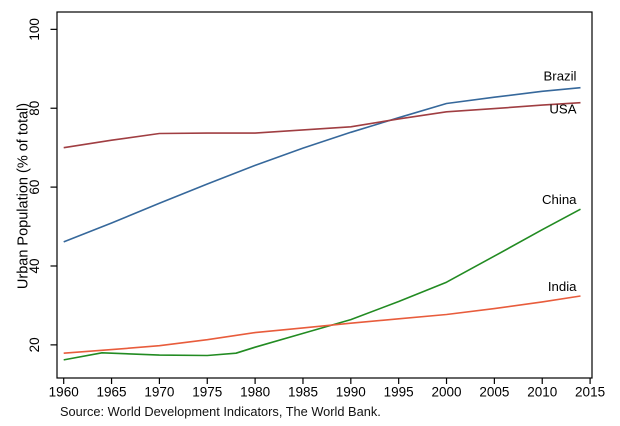 This screenshot has width=620, height=426. Describe the element at coordinates (207, 392) in the screenshot. I see `x-tick-label: 1975` at that location.